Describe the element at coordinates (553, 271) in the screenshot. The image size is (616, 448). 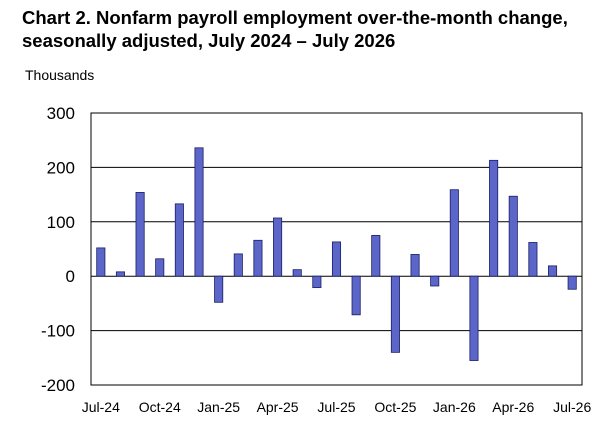
I see `bar: Jun-26: 19` at that location.